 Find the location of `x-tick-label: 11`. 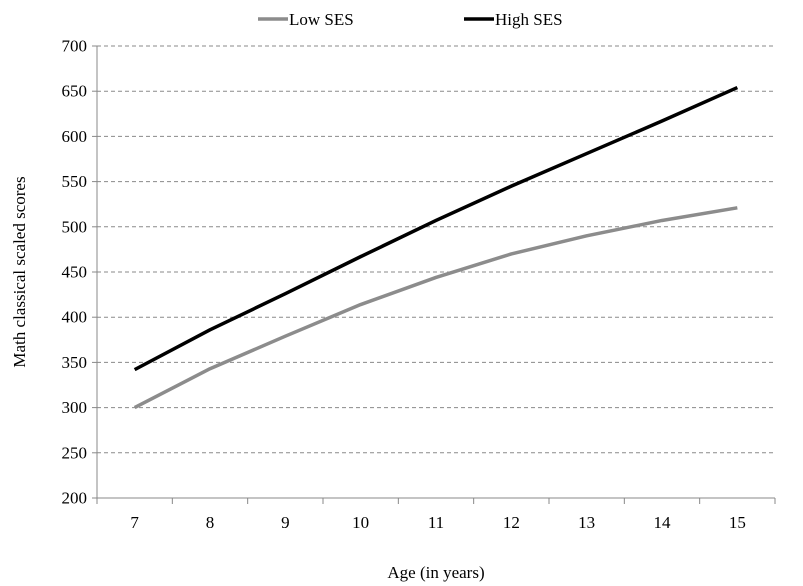

x-tick-label: 11 is located at coordinates (436, 522).